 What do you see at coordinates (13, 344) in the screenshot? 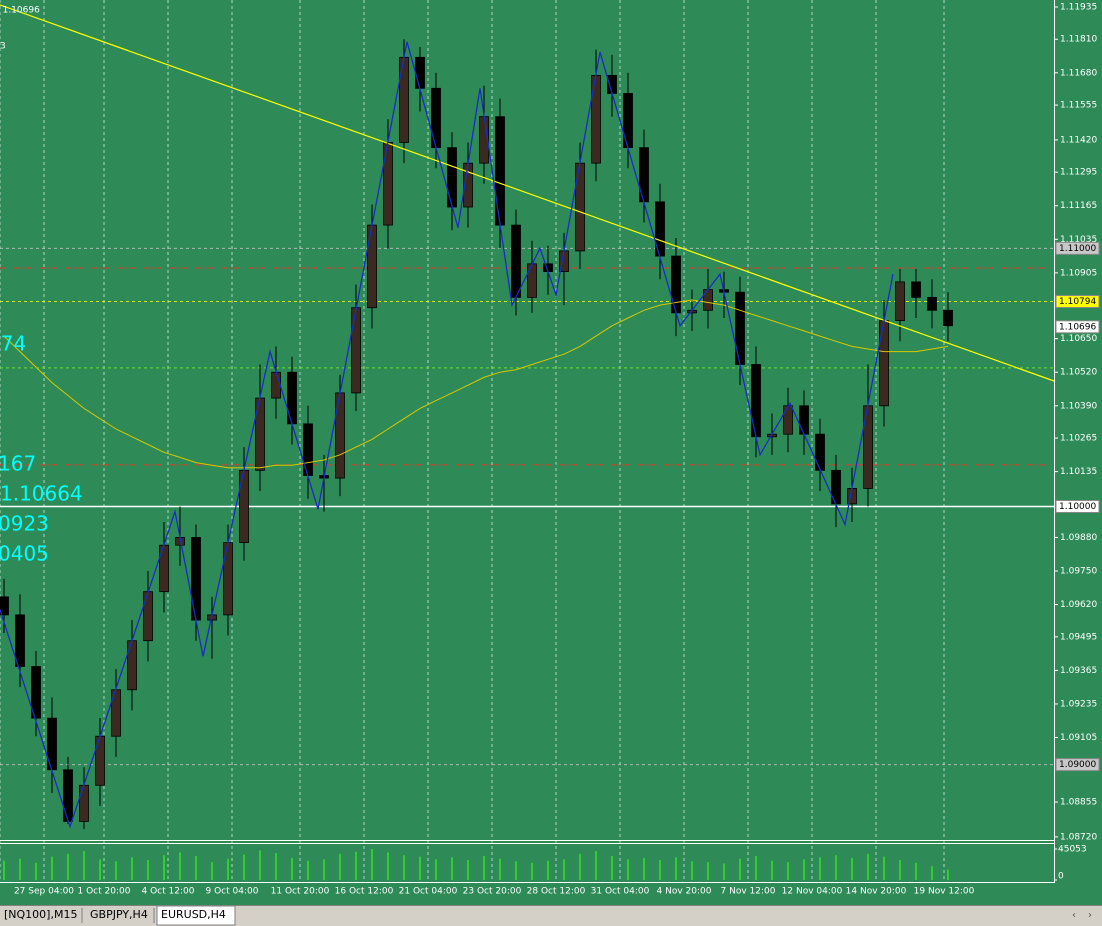
I see `indicator-text: 374` at bounding box center [13, 344].